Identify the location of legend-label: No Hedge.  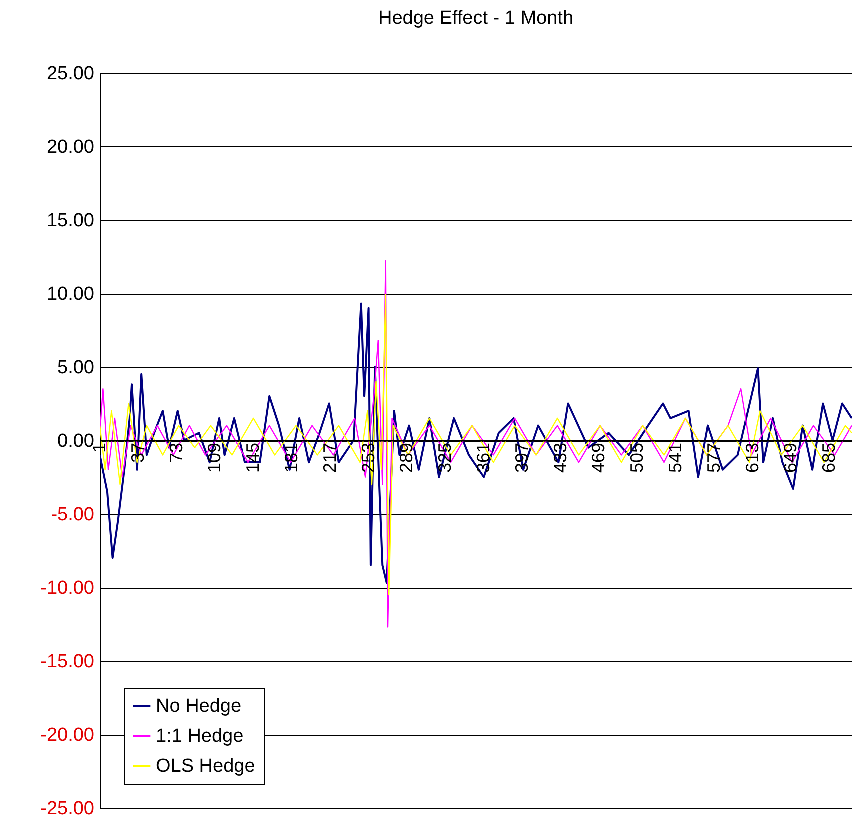
(199, 706).